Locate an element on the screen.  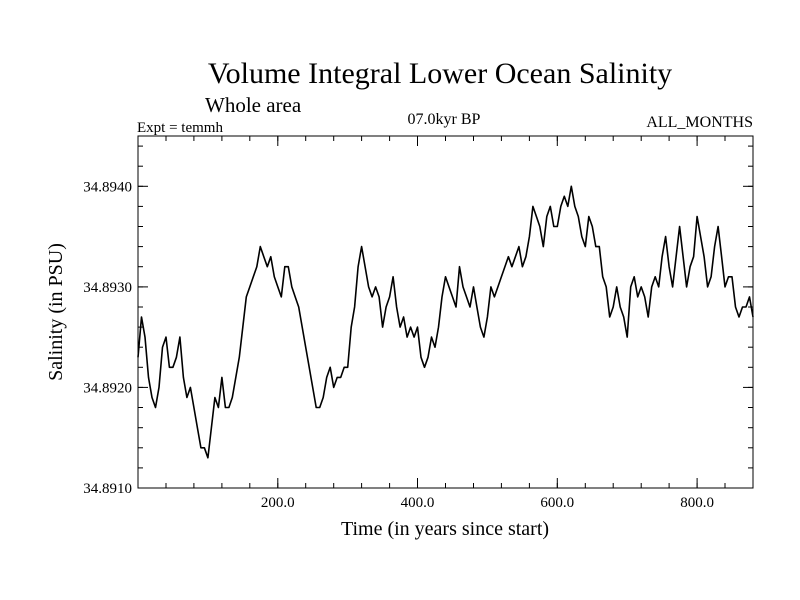
x-tick-labels: 200.0 400.0 600.0 800.0 is located at coordinates (487, 503).